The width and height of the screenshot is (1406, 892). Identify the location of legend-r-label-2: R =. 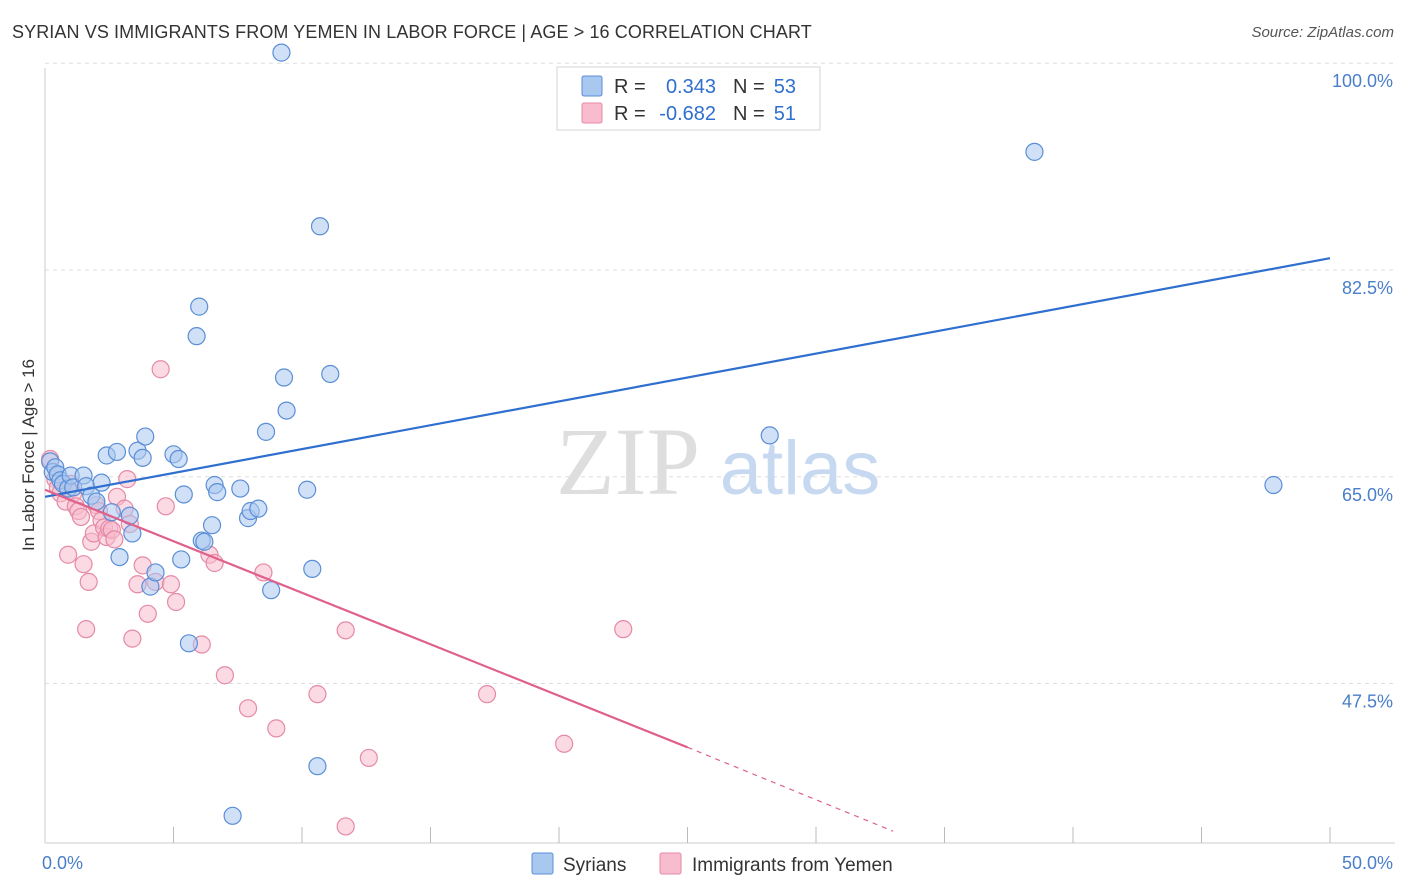
(630, 114).